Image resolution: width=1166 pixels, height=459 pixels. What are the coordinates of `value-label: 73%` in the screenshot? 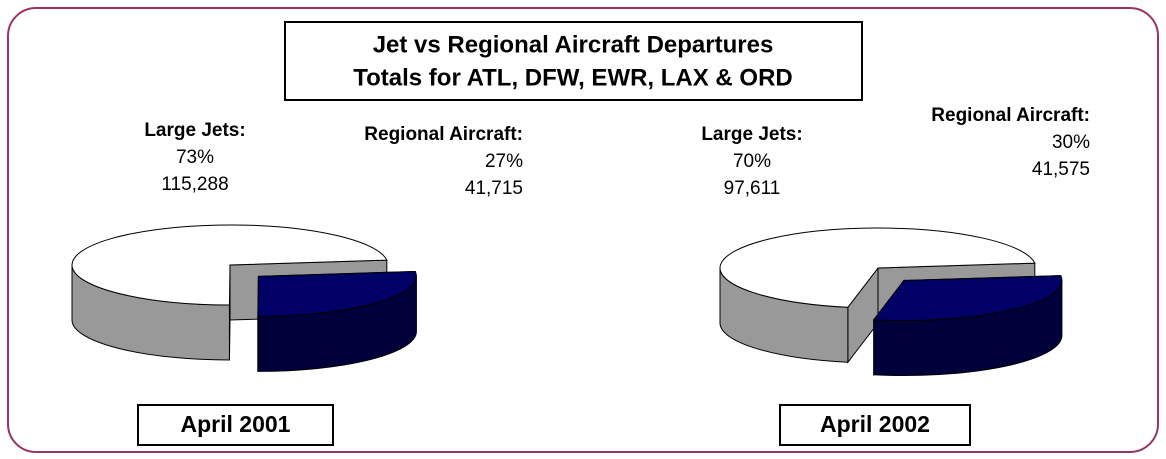 It's located at (195, 157).